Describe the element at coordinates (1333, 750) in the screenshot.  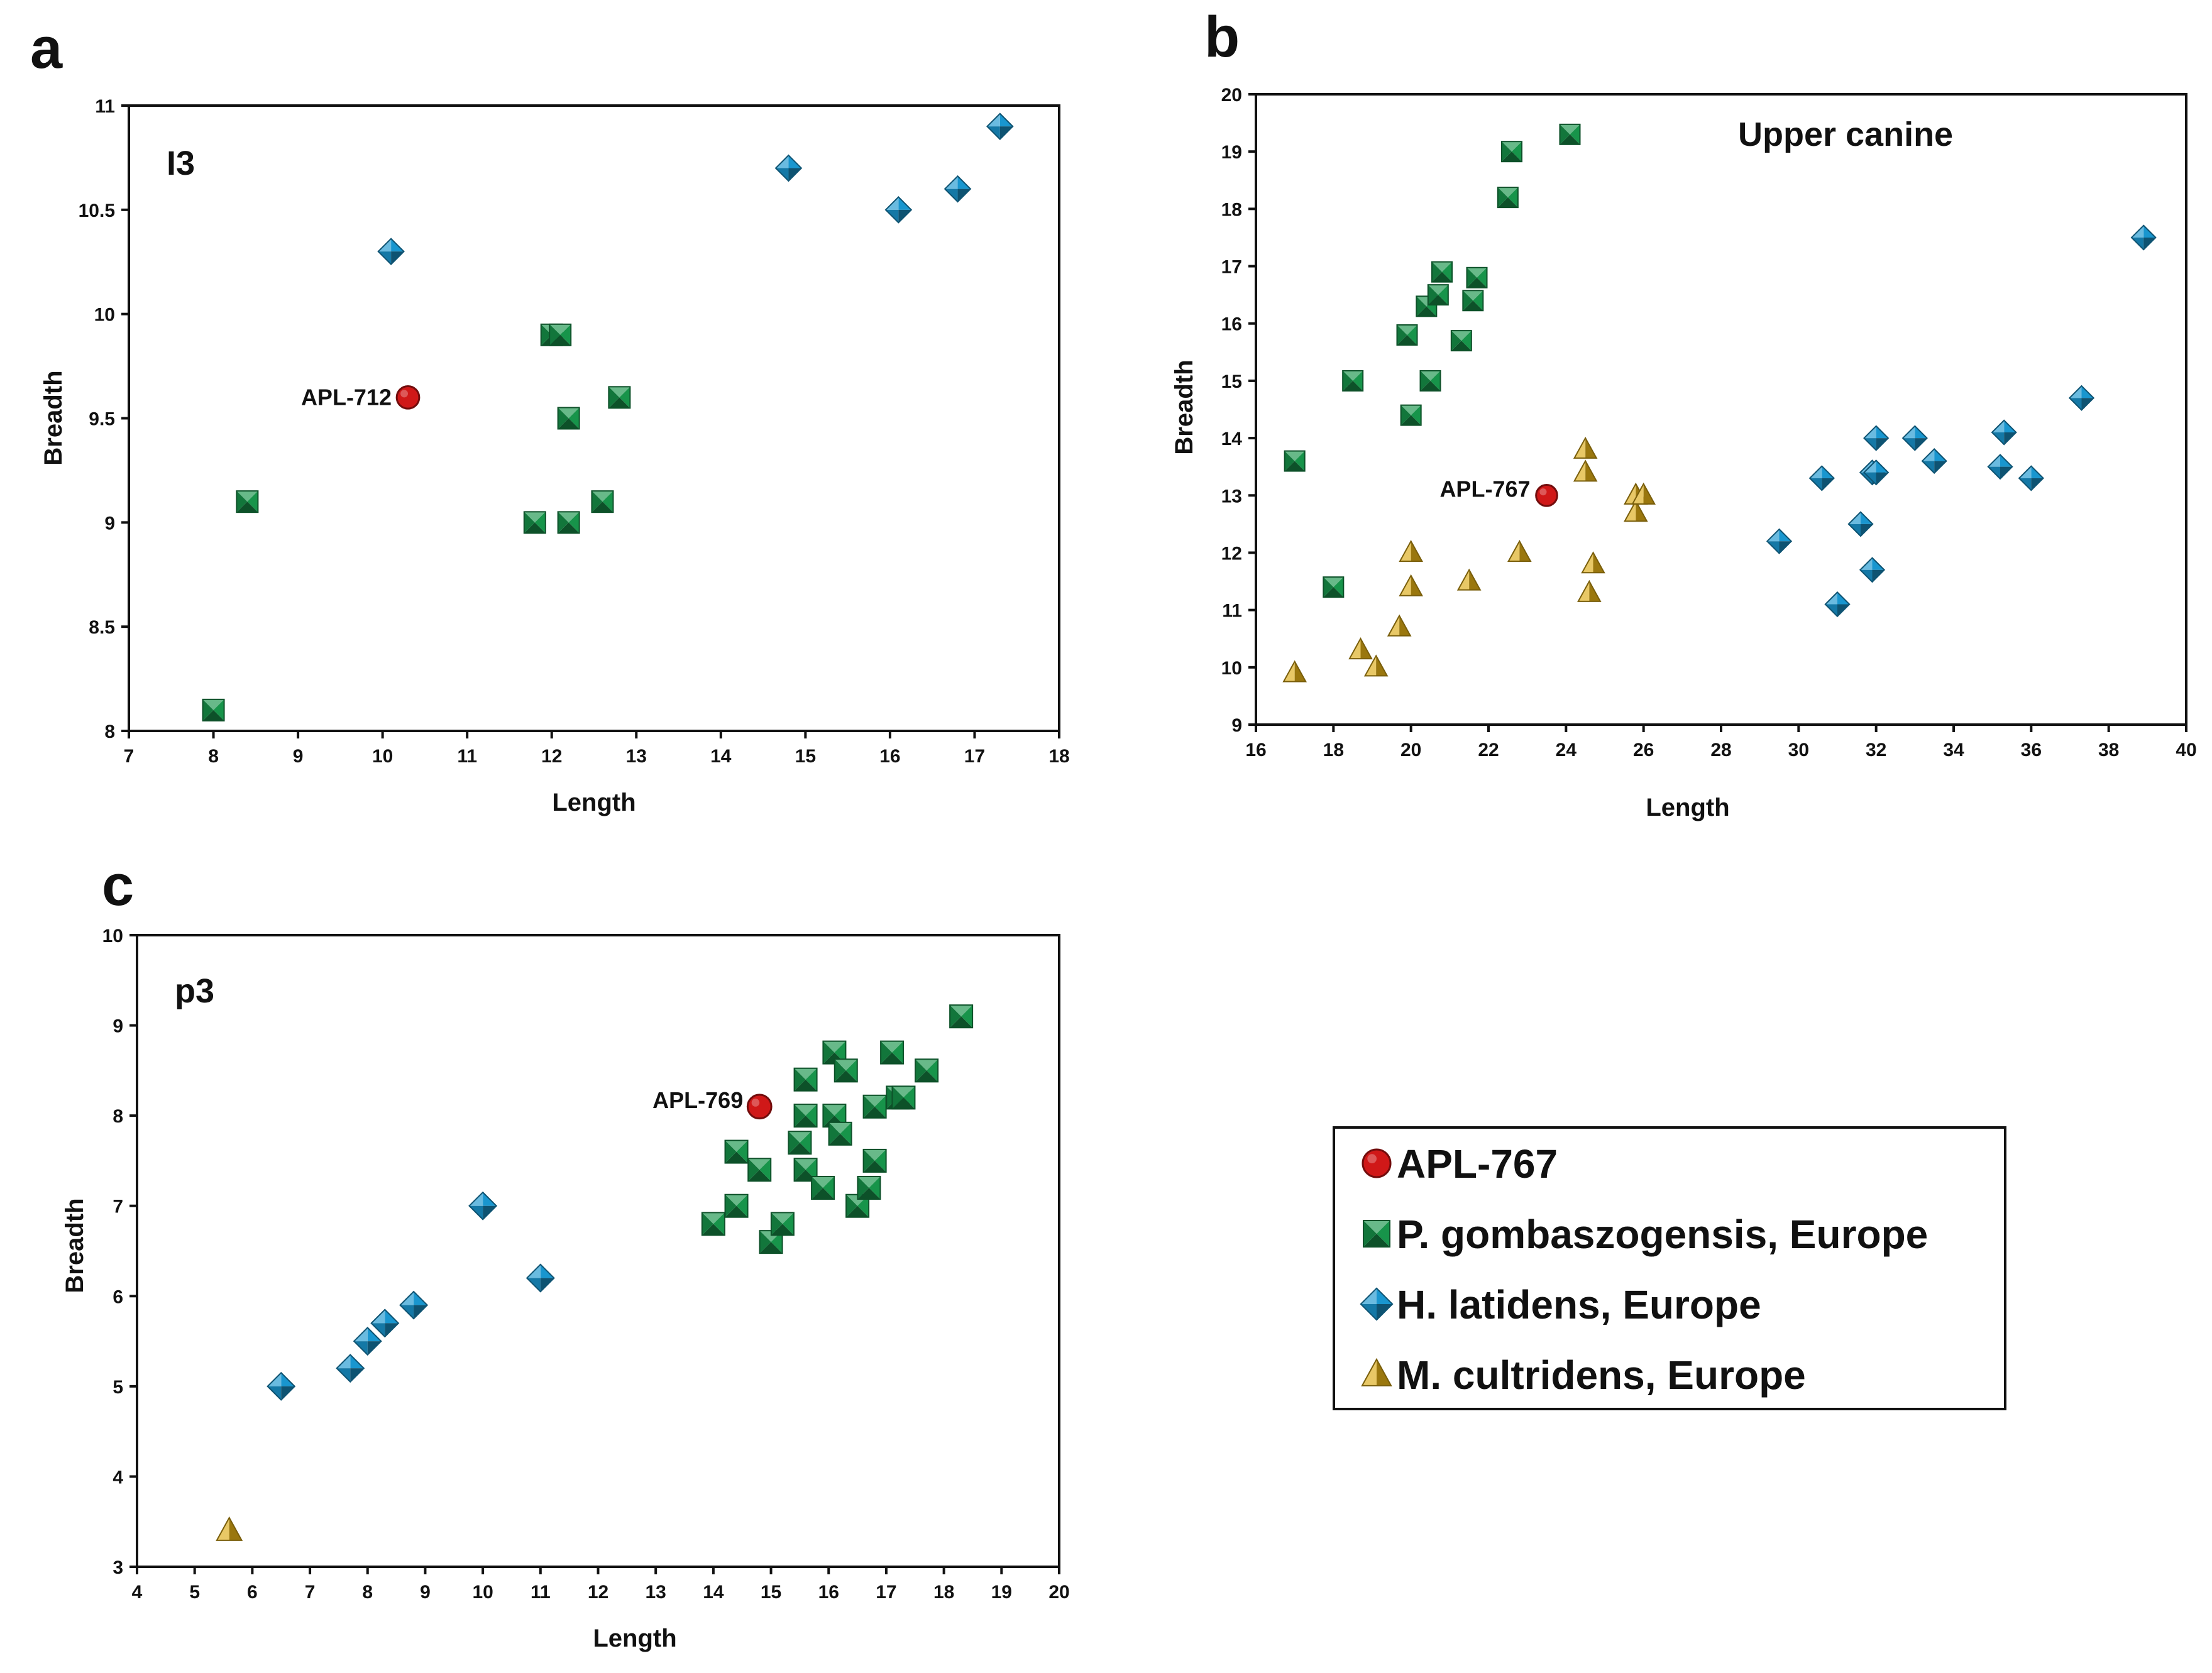
I see `x-tick-label: 18` at that location.